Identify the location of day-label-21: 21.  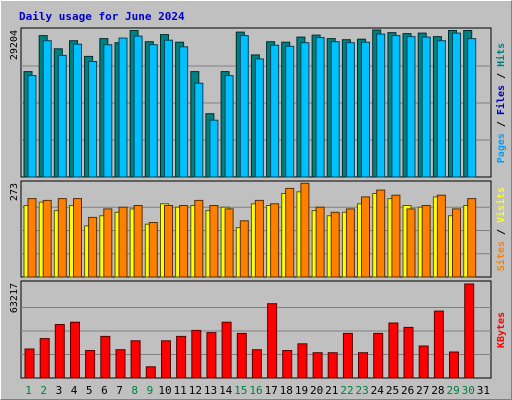
(331, 390).